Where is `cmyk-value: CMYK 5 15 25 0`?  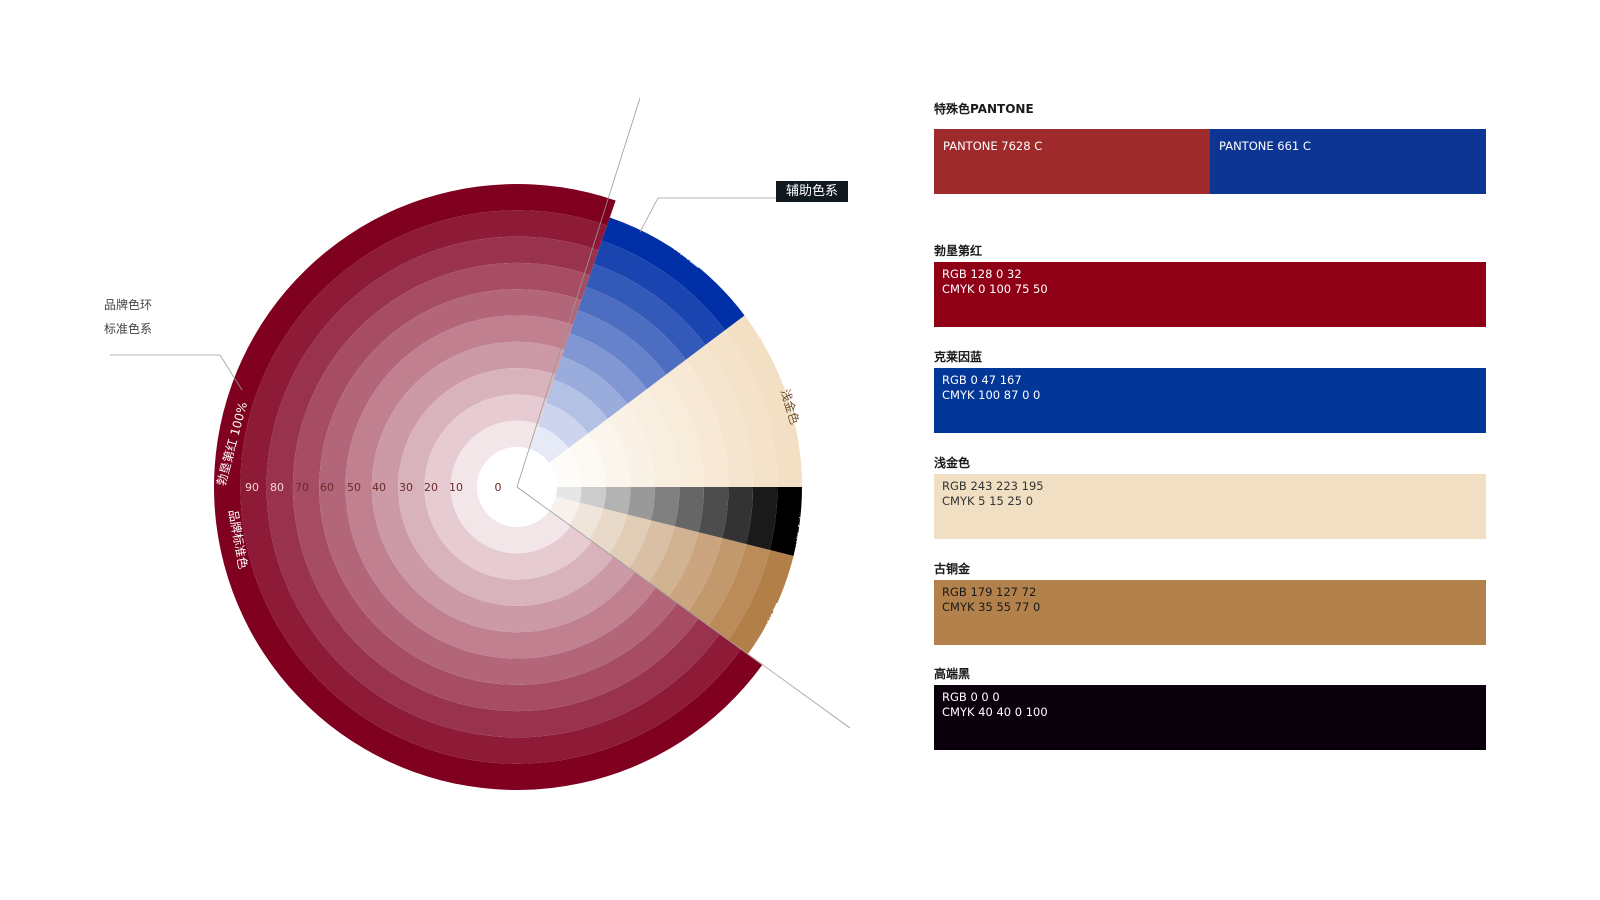
cmyk-value: CMYK 5 15 25 0 is located at coordinates (988, 500).